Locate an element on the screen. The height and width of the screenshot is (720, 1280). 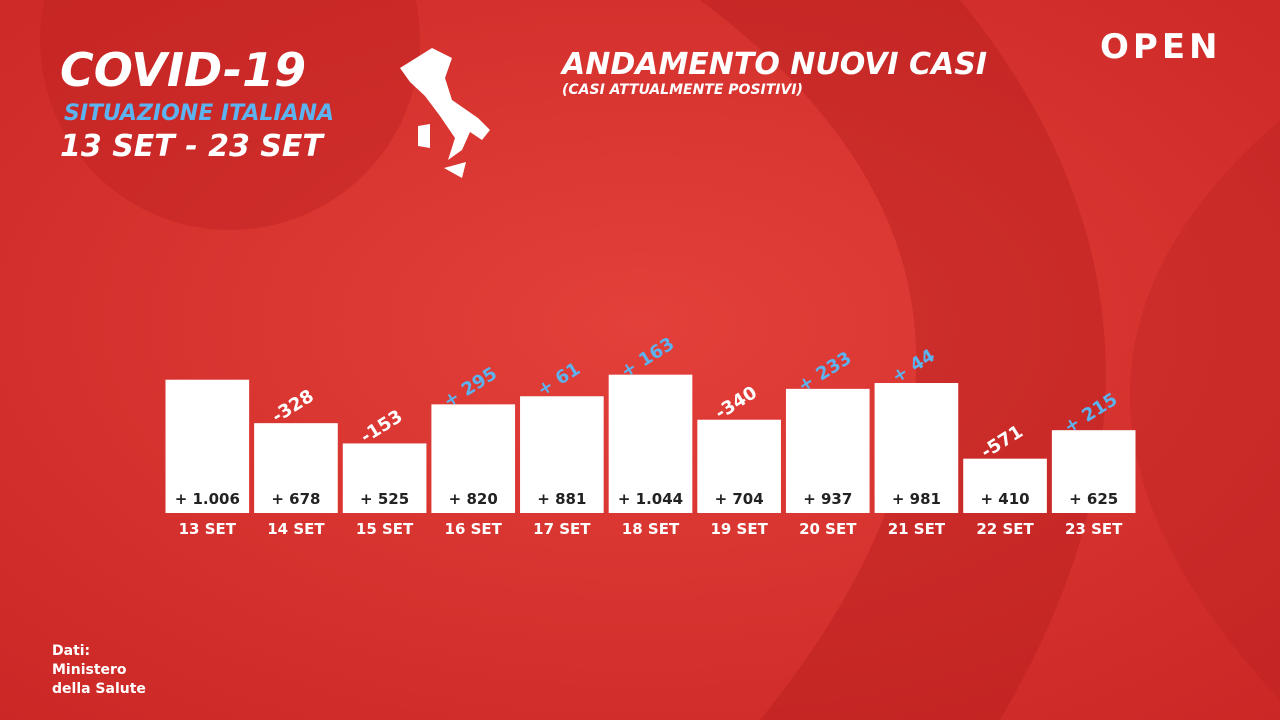
header-subtitle: SITUAZIONE ITALIANA is located at coordinates (199, 113).